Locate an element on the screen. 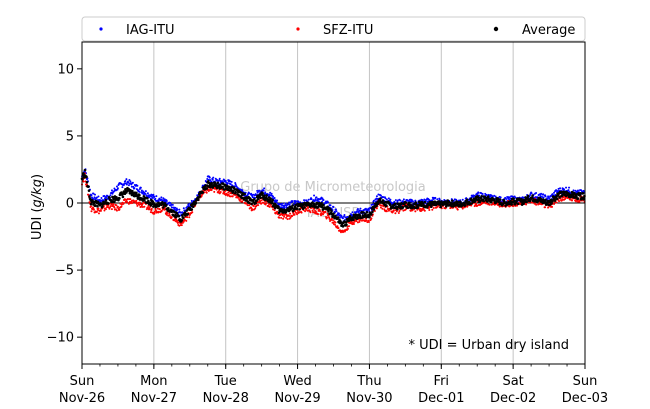 Image resolution: width=650 pixels, height=409 pixels. legend: IAG-ITU SFZ-ITU Average is located at coordinates (333, 29).